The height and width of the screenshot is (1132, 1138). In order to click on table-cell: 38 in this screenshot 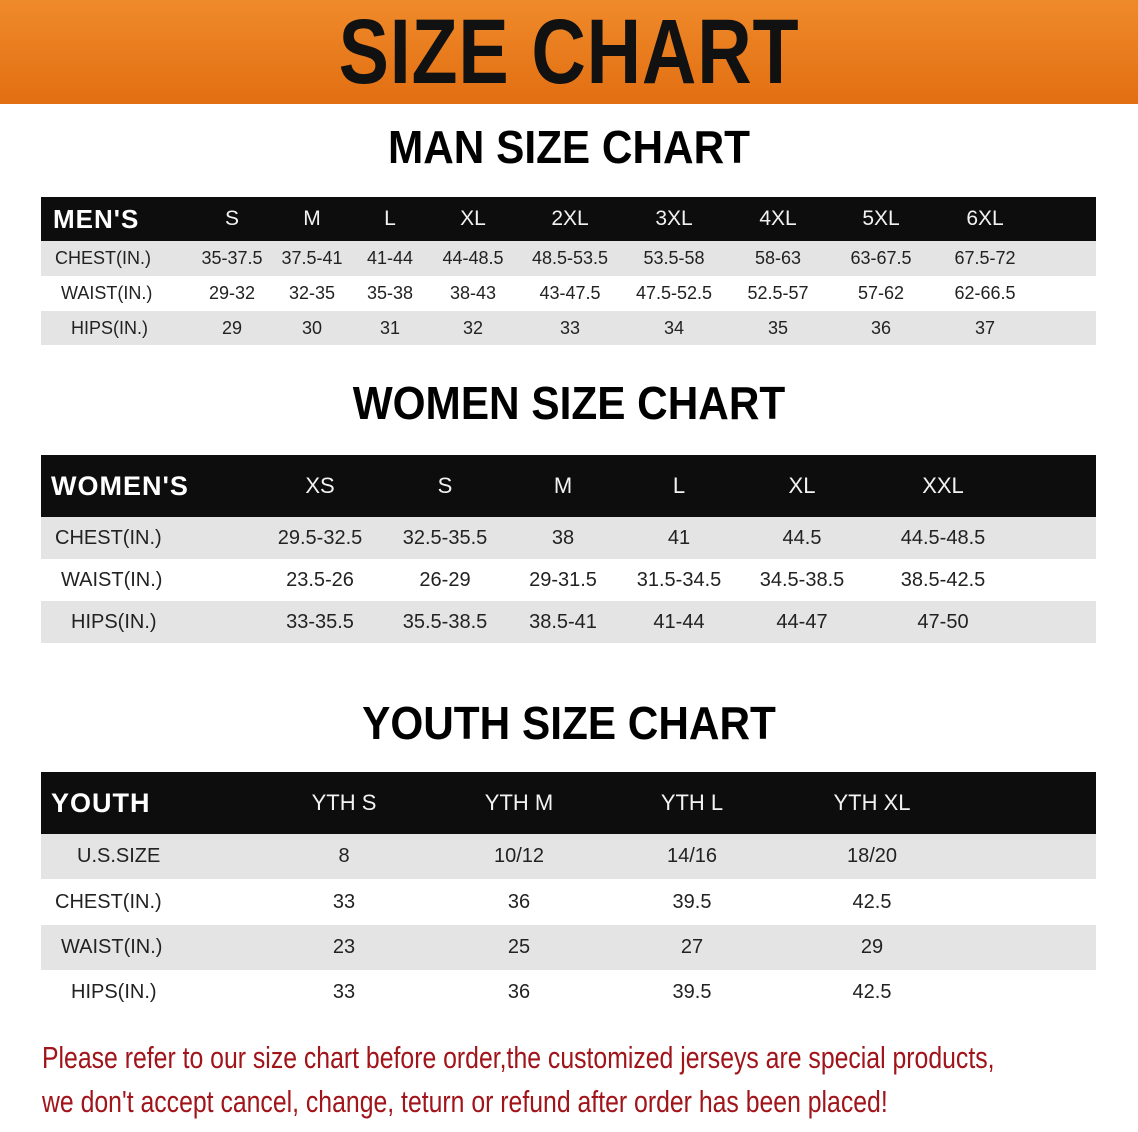, I will do `click(563, 538)`.